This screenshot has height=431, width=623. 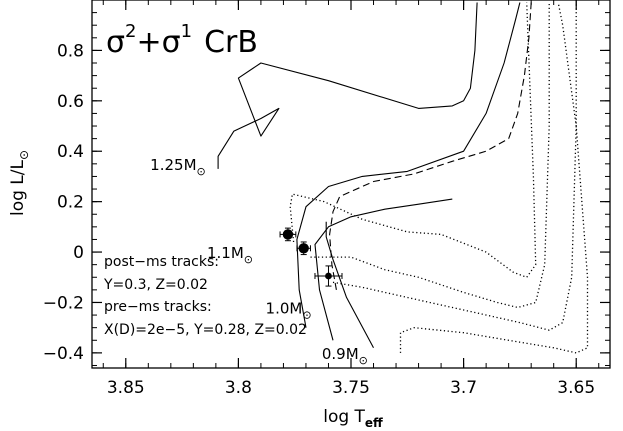 What do you see at coordinates (78, 253) in the screenshot?
I see `y-tick-label: 0` at bounding box center [78, 253].